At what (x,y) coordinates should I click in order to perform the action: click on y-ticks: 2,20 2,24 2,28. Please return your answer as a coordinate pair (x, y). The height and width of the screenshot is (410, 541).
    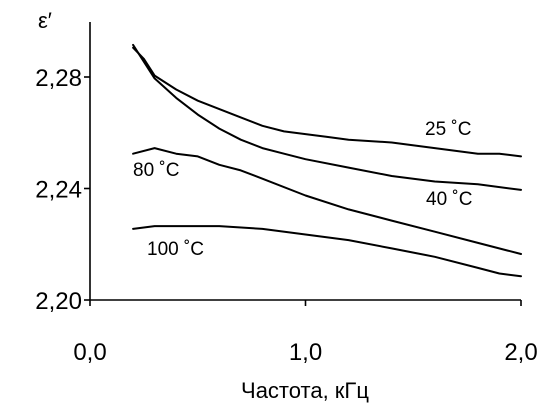
    Looking at the image, I should click on (62, 190).